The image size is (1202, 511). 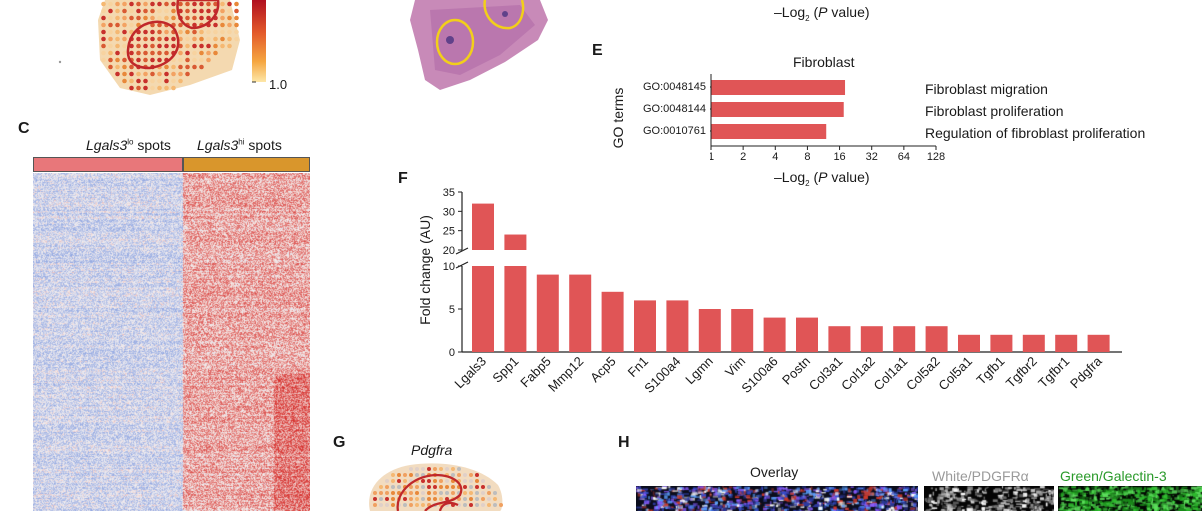 What do you see at coordinates (339, 442) in the screenshot?
I see `panel-letter-g: G` at bounding box center [339, 442].